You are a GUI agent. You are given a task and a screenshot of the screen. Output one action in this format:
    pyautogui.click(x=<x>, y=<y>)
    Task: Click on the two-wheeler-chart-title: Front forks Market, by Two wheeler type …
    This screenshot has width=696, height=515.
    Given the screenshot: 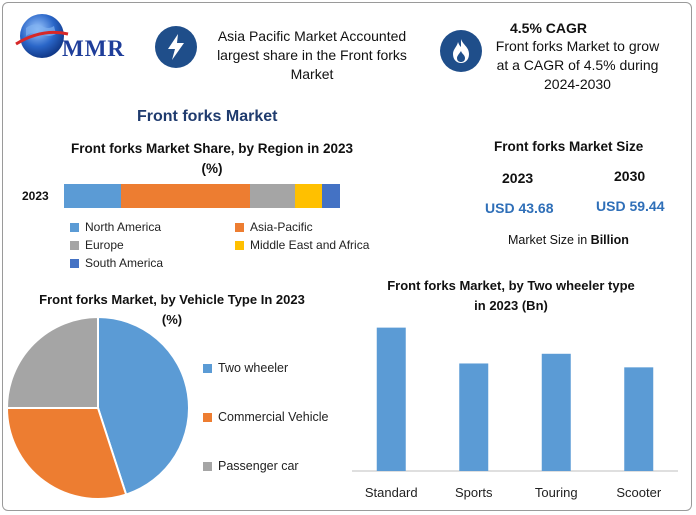 What is the action you would take?
    pyautogui.click(x=511, y=295)
    